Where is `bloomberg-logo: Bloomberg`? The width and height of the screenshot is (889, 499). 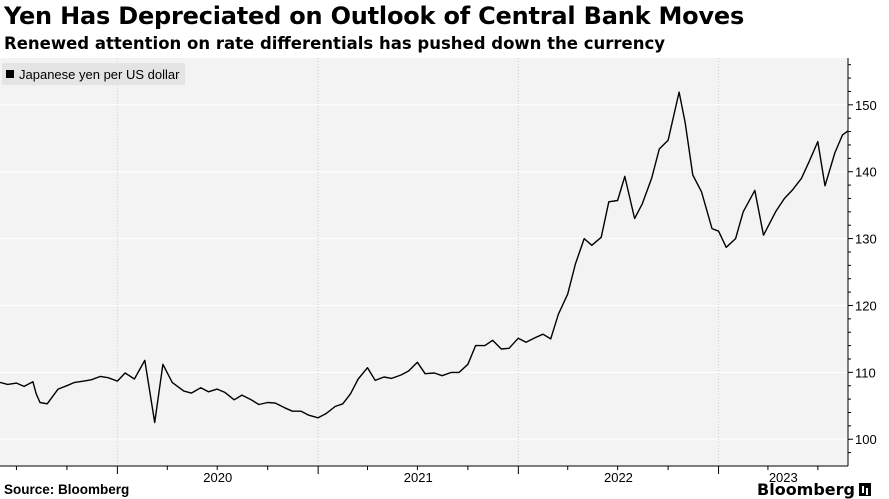 bloomberg-logo: Bloomberg is located at coordinates (814, 489).